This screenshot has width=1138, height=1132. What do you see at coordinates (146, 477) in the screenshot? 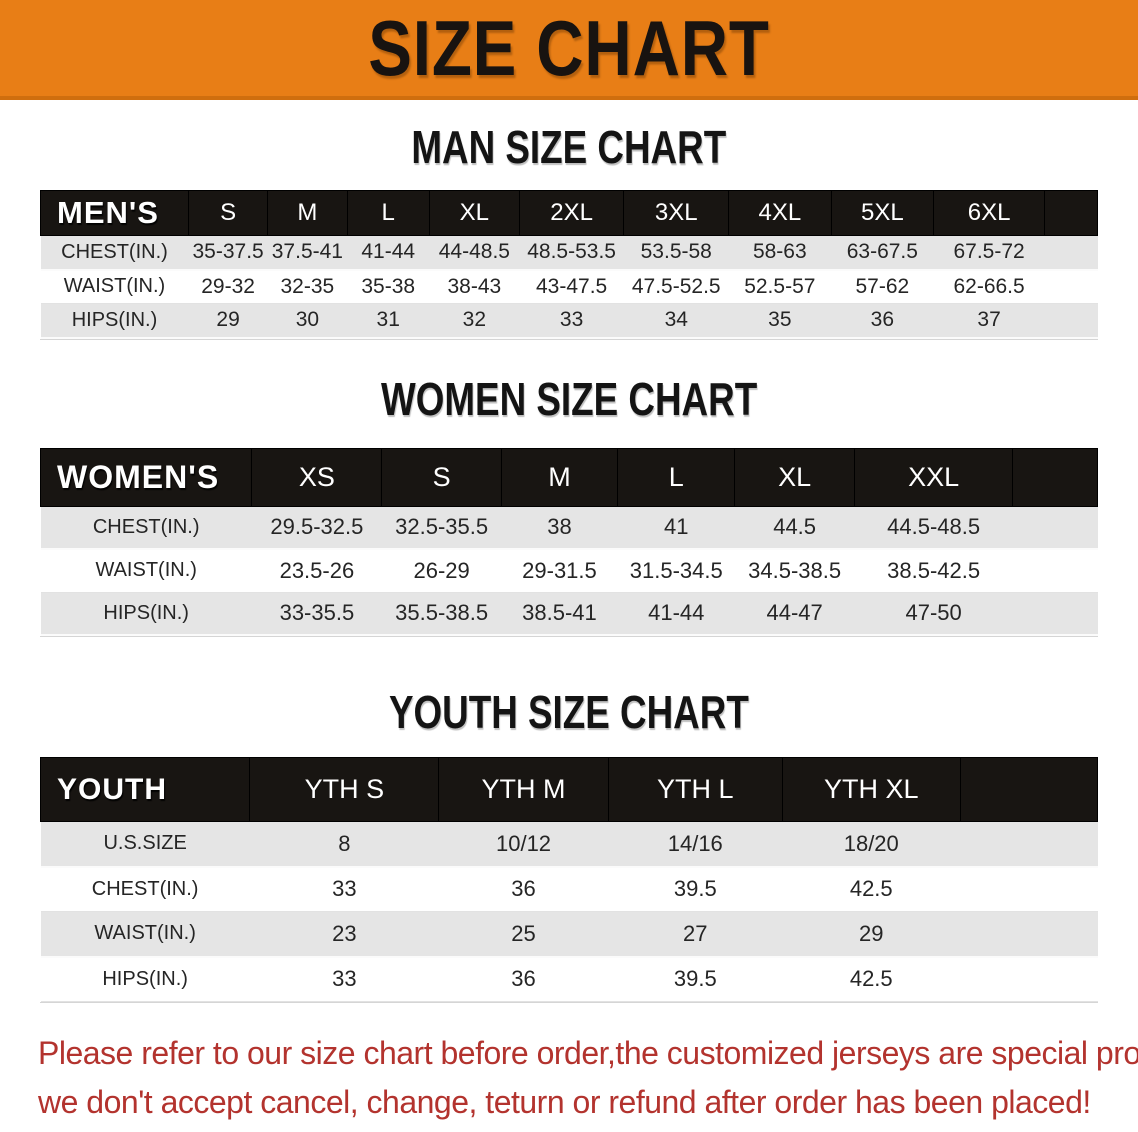
I see `table-corner-label: WOMEN'S` at bounding box center [146, 477].